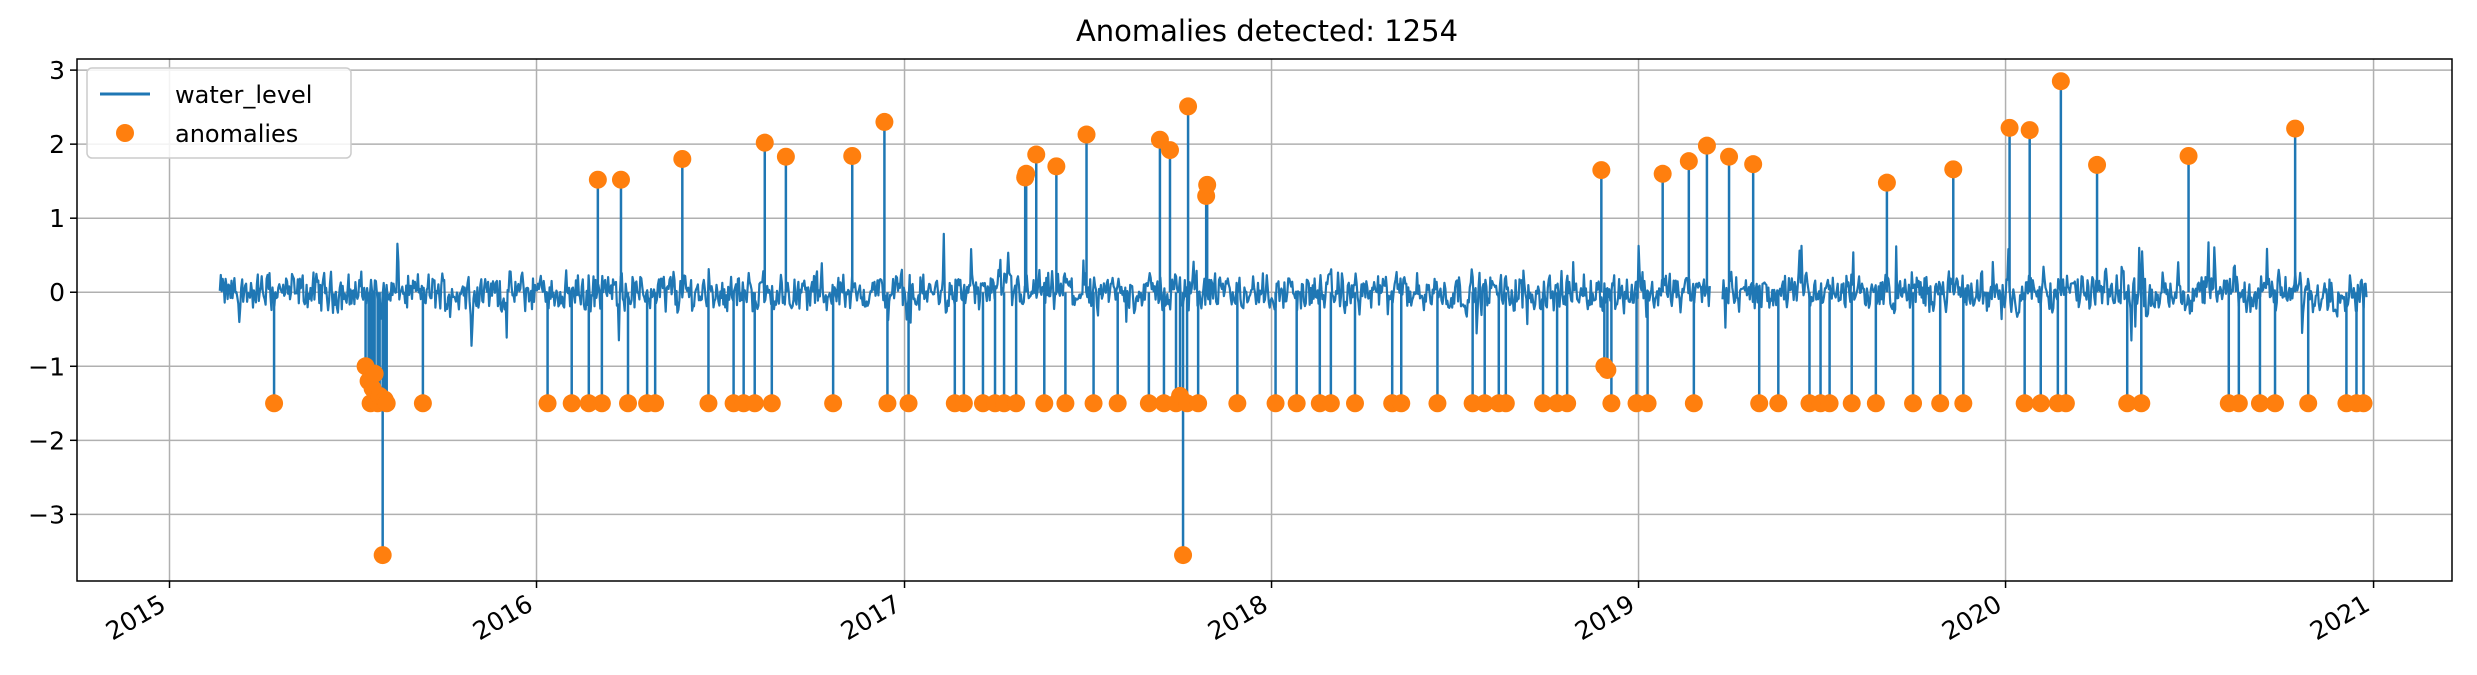 The image size is (2477, 675). Describe the element at coordinates (243, 95) in the screenshot. I see `legend-label-water-level: water_level` at that location.